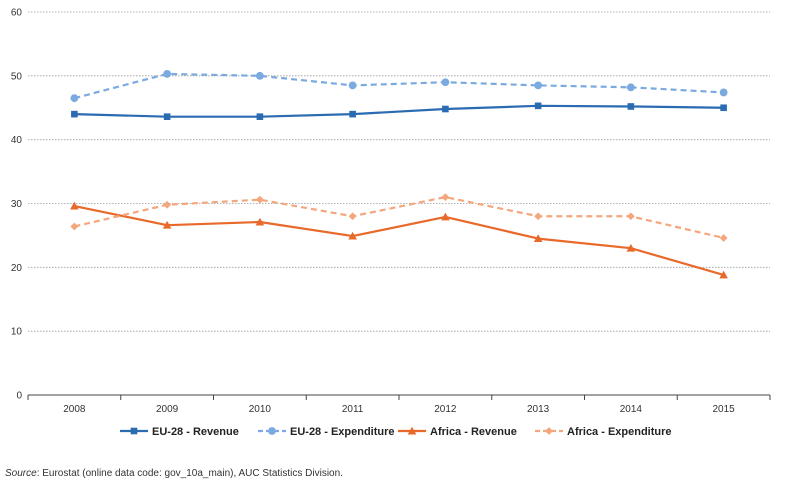 This screenshot has width=800, height=483. I want to click on legend-label: Africa - Expenditure, so click(619, 432).